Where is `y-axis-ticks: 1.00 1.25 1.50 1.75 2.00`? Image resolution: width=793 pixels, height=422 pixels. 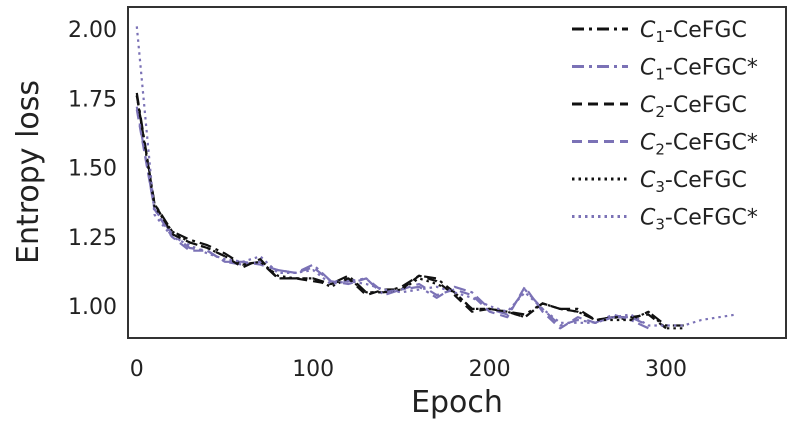
y-axis-ticks: 1.00 1.25 1.50 1.75 2.00 is located at coordinates (92, 169).